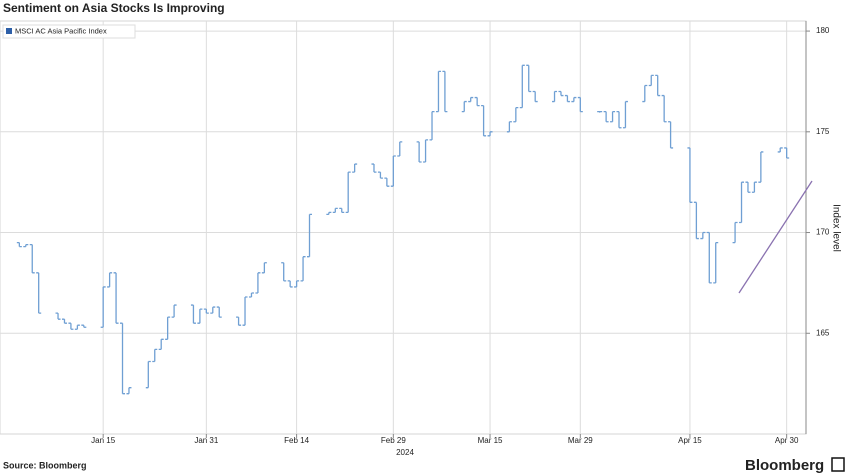  I want to click on x-year-label: 2024, so click(405, 452).